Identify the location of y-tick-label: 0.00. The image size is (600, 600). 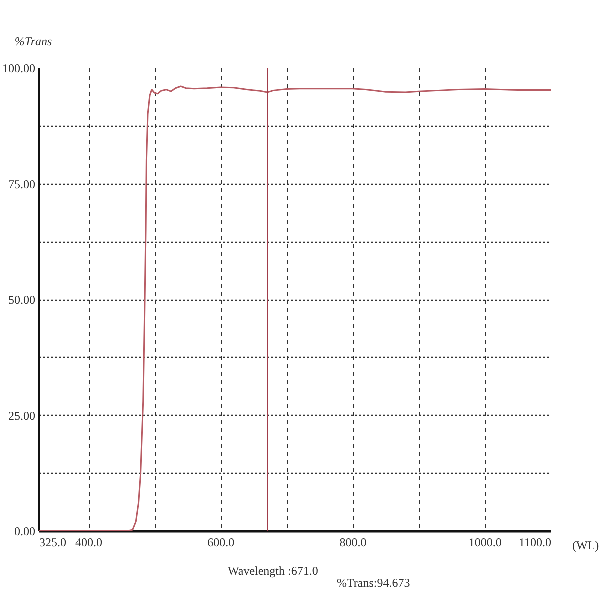
(25, 531).